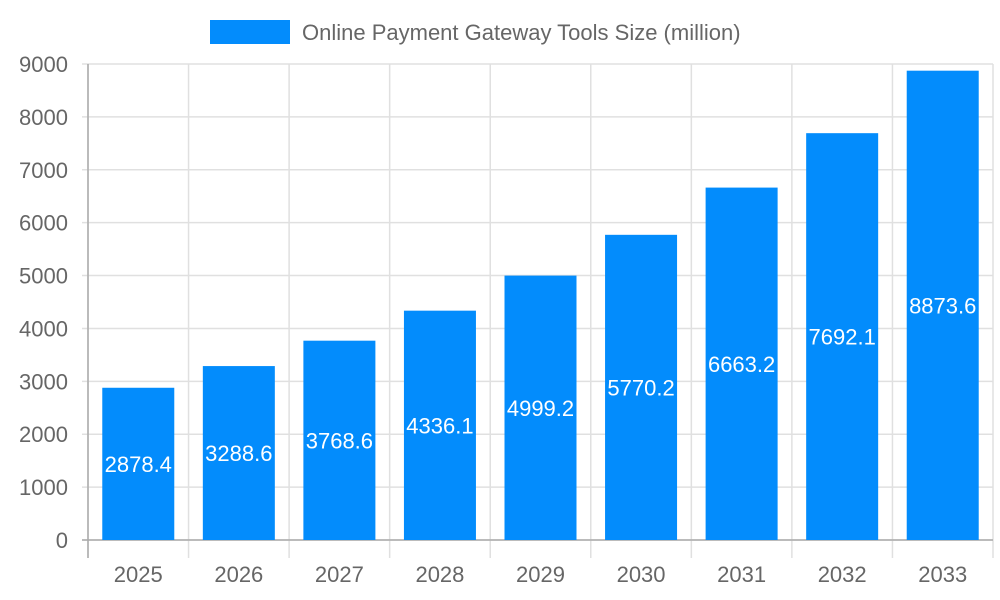  What do you see at coordinates (62, 540) in the screenshot?
I see `y-tick-label: 0` at bounding box center [62, 540].